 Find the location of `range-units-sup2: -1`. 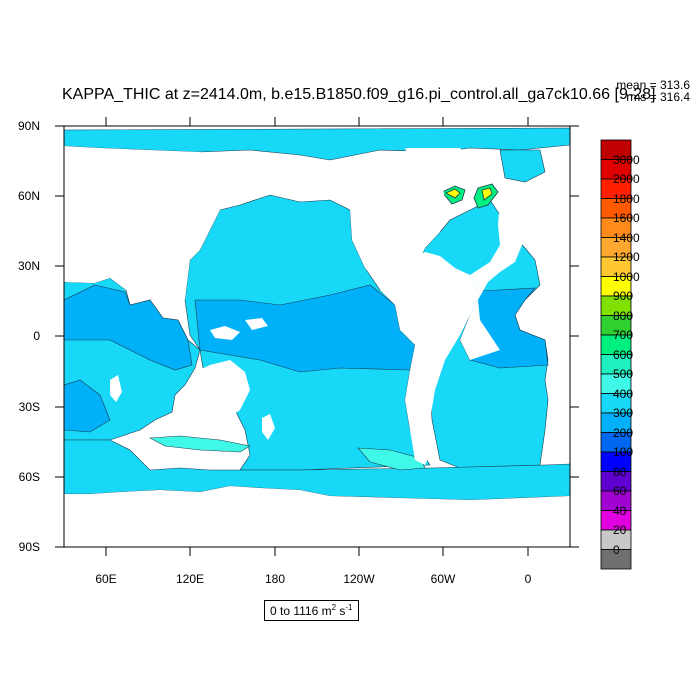

range-units-sup2: -1 is located at coordinates (349, 607).